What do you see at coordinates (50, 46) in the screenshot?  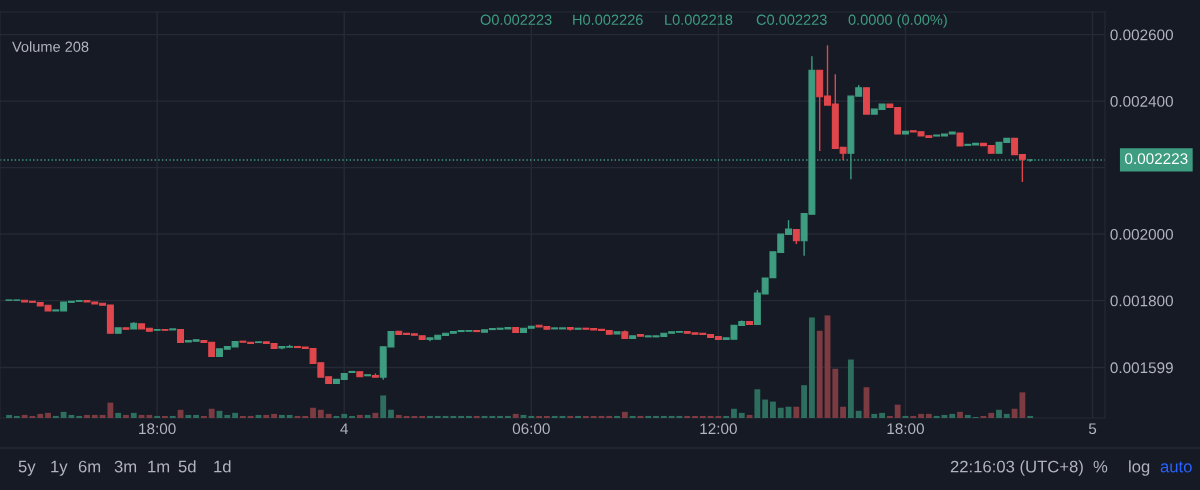 I see `annotation: Volume 208` at bounding box center [50, 46].